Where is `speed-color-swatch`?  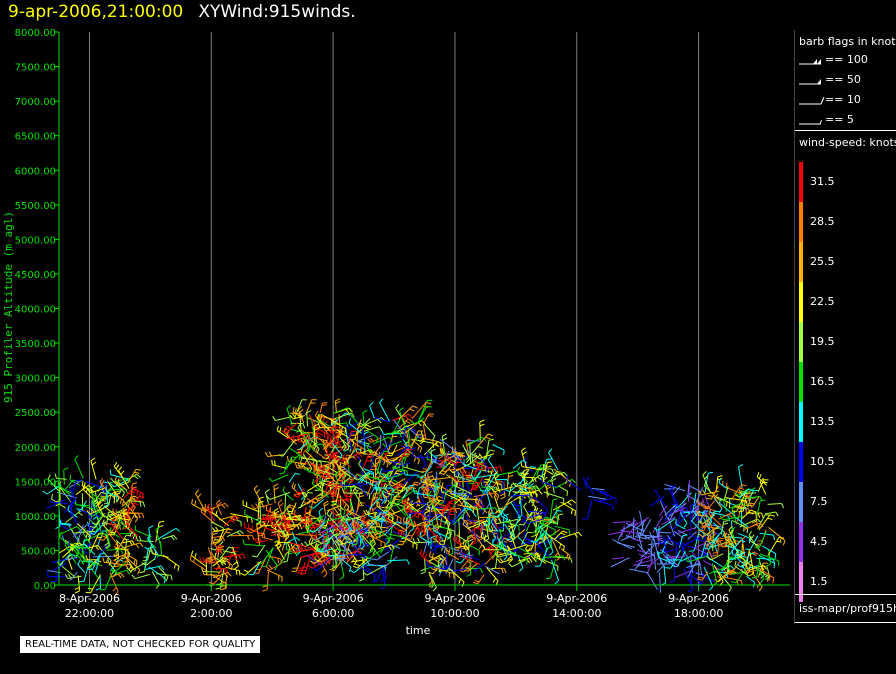
speed-color-swatch is located at coordinates (801, 502).